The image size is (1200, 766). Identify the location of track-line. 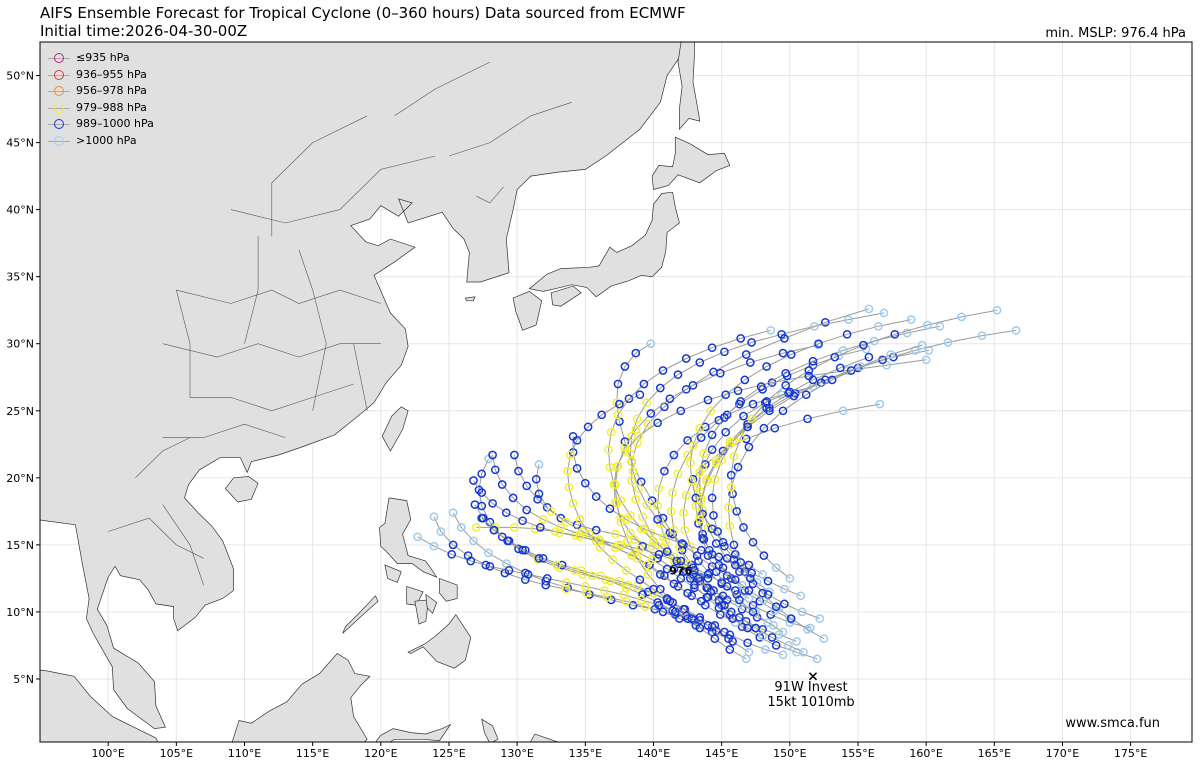
(743, 500).